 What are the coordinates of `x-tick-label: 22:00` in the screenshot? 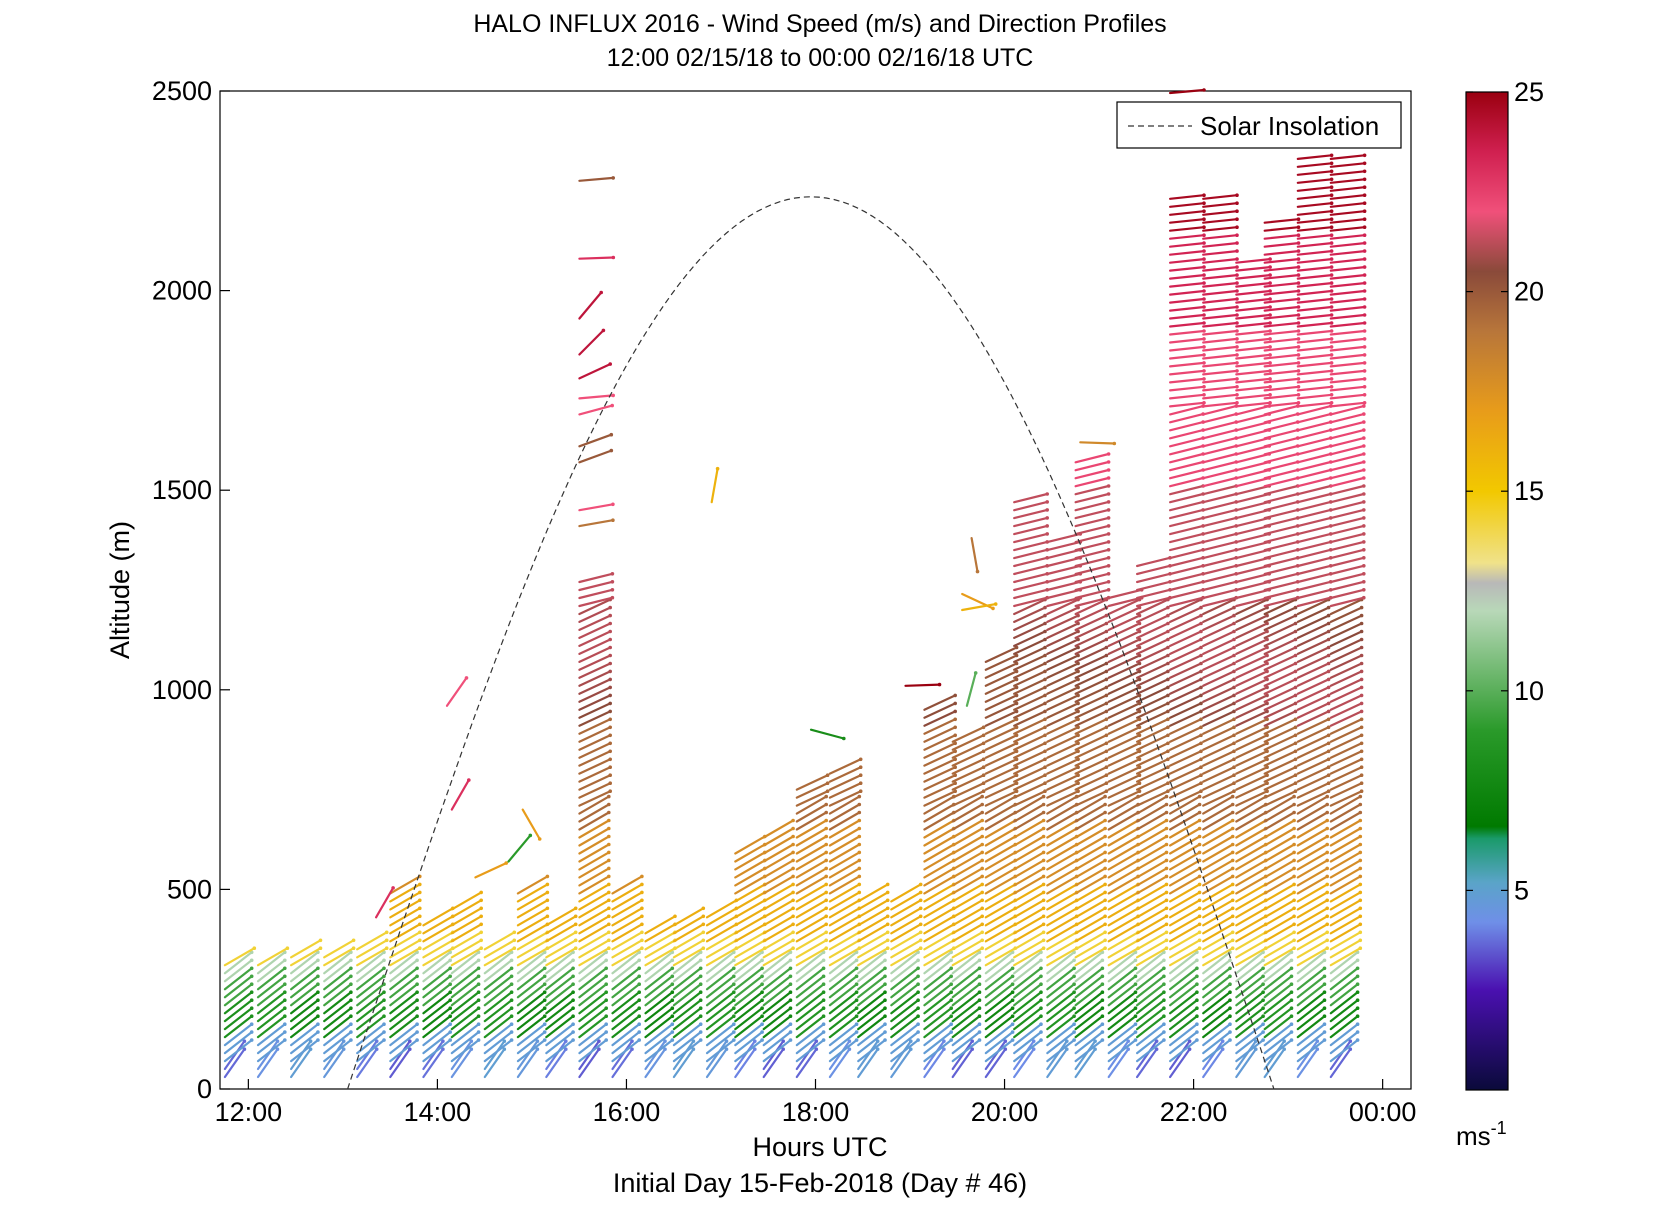 It's located at (1194, 1112).